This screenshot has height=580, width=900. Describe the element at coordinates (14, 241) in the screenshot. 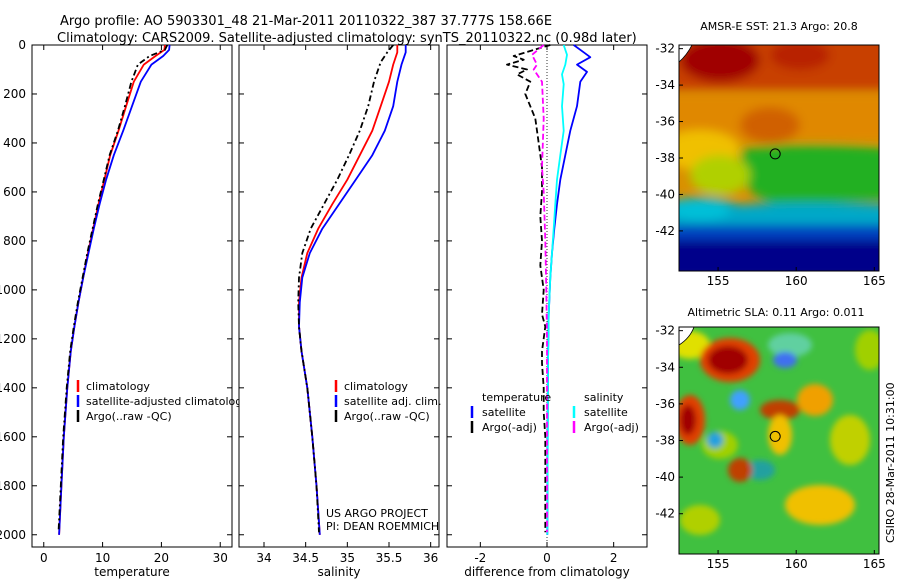

I see `y-tick-label: 800` at that location.